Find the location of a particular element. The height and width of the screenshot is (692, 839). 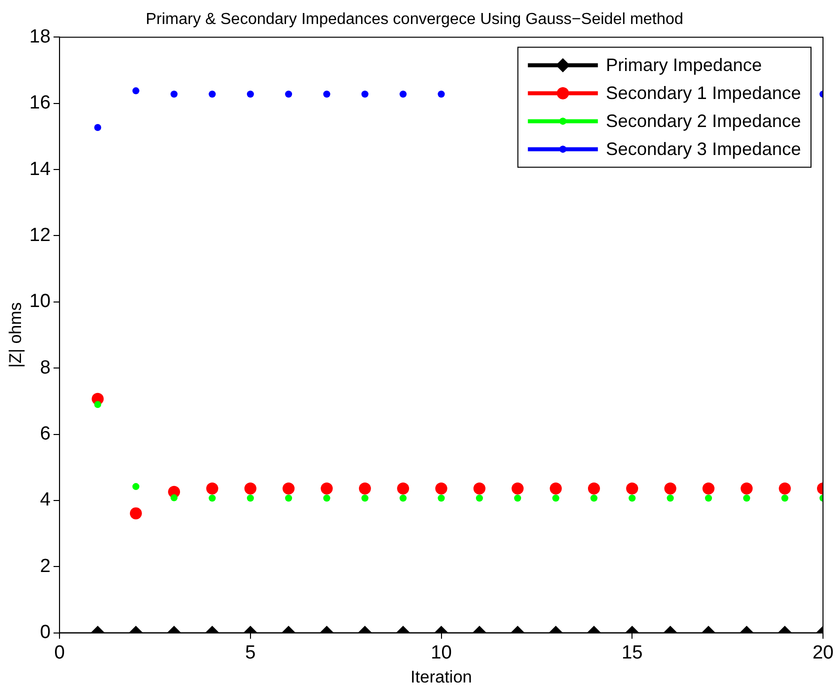

y-tick-label: 8 is located at coordinates (45, 367).